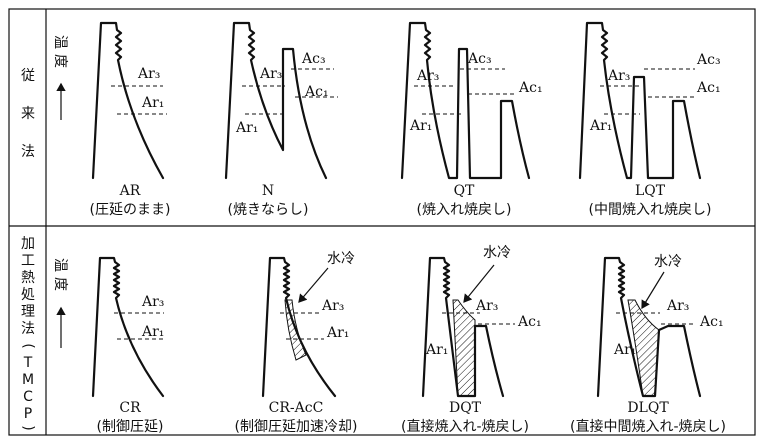 This screenshot has height=441, width=763. Describe the element at coordinates (28, 278) in the screenshot. I see `row2-char-2: 熱` at that location.